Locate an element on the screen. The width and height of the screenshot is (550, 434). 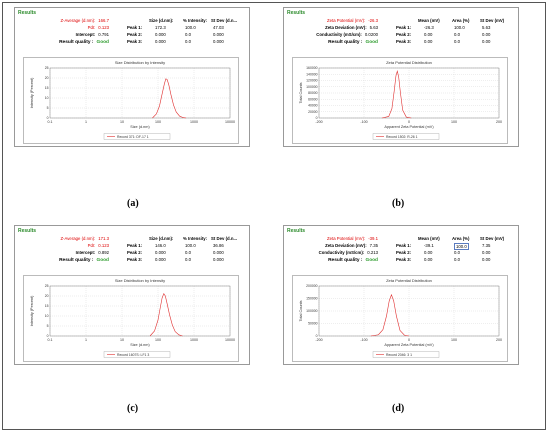
summary-value: 0.0200 is located at coordinates (371, 34).